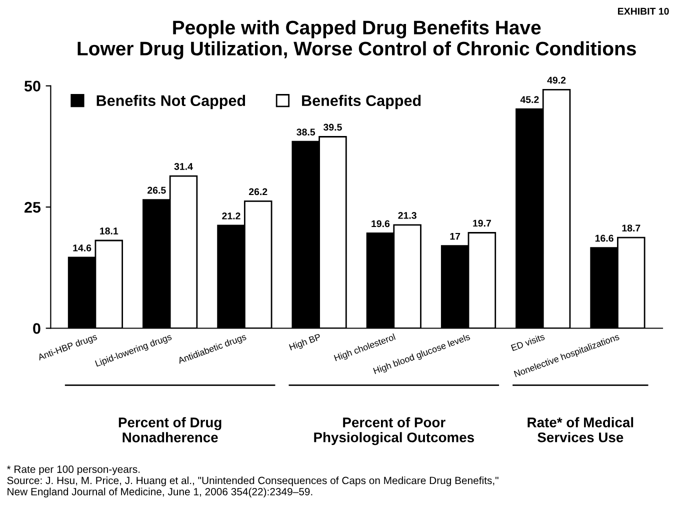 Image resolution: width=676 pixels, height=505 pixels. I want to click on data-label: 38.5, so click(306, 132).